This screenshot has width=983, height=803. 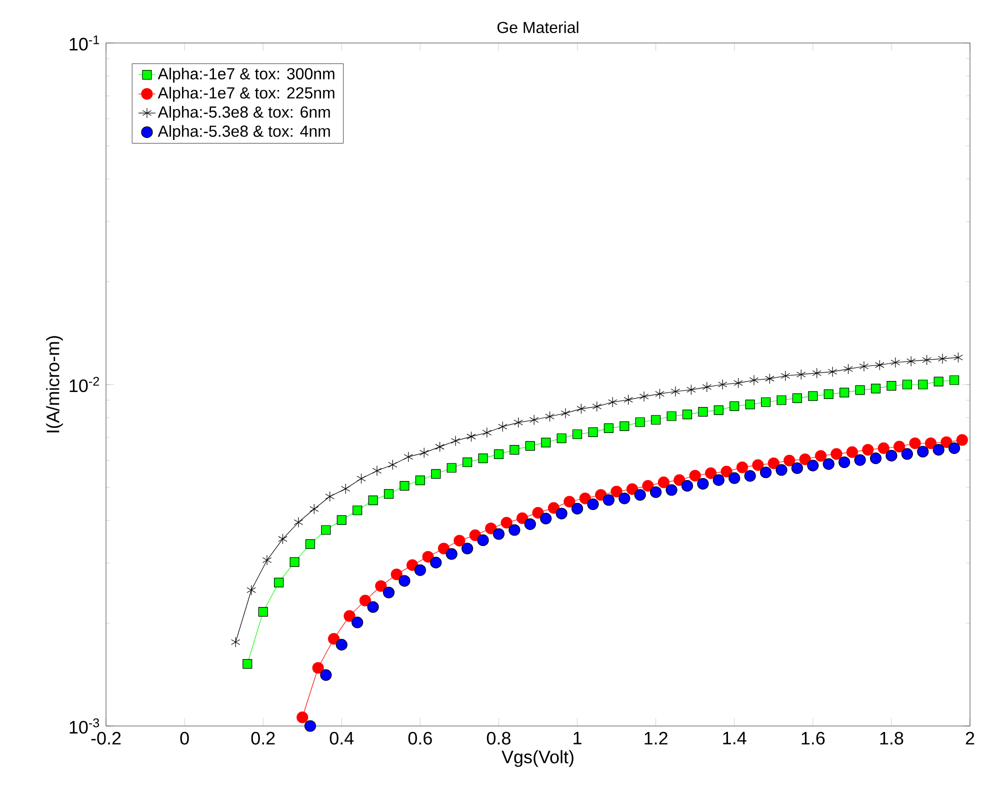 I want to click on x-axis-title: Vgs(Volt), so click(x=538, y=758).